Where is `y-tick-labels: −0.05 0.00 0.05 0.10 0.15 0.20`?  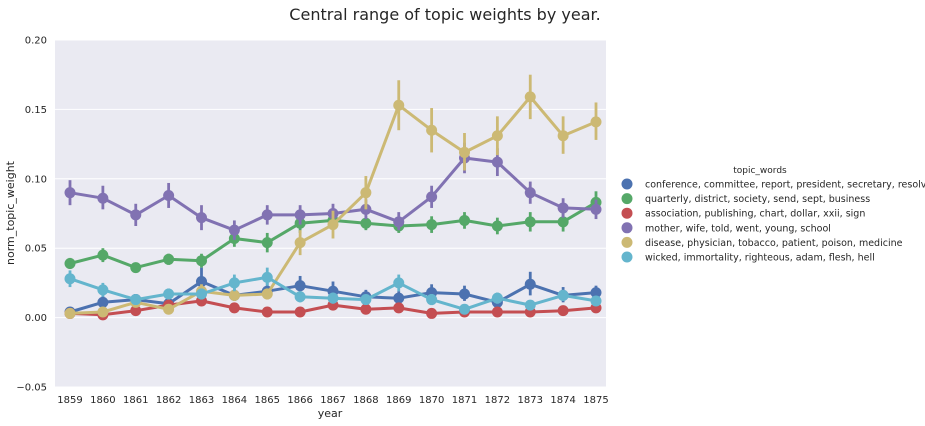 y-tick-labels: −0.05 0.00 0.05 0.10 0.15 0.20 is located at coordinates (31, 215).